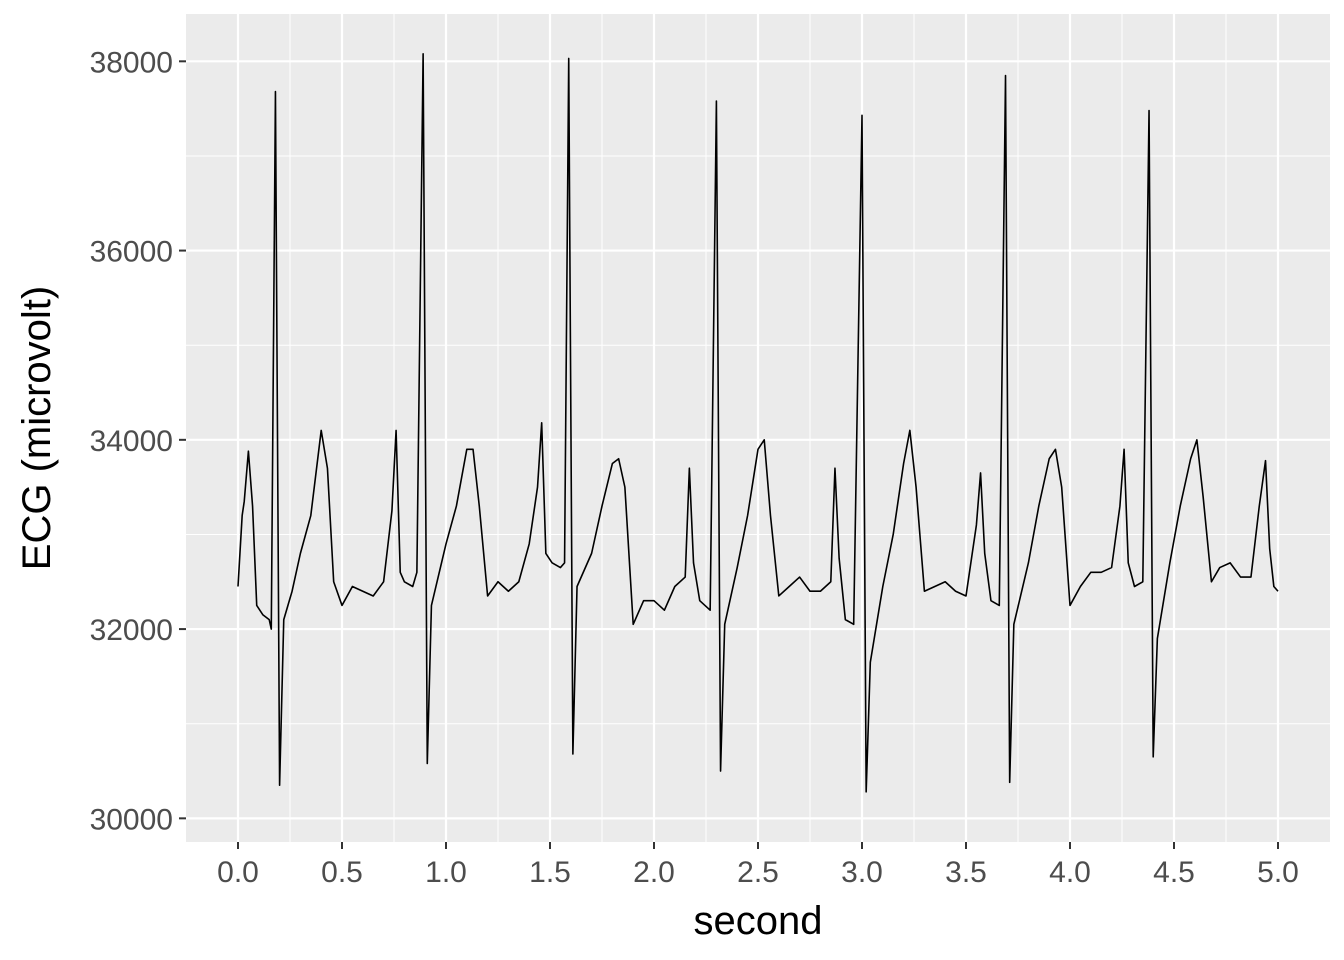  I want to click on x-tick-label: 4.5, so click(1174, 872).